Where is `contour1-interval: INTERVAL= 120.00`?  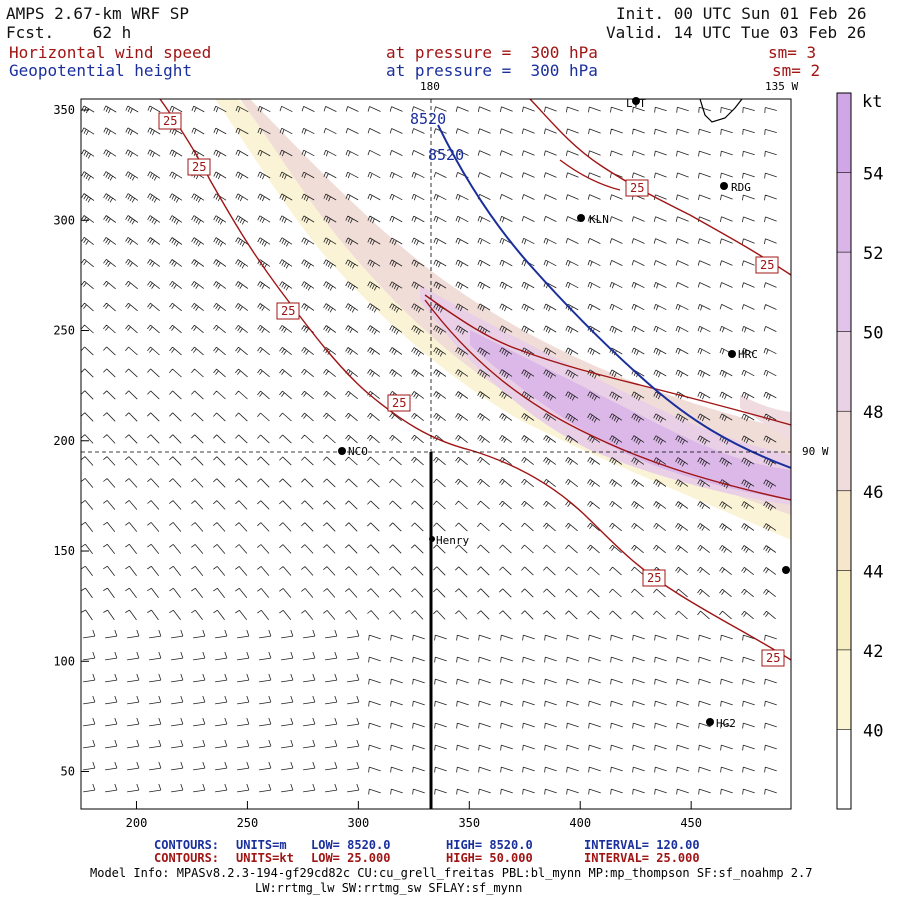 contour1-interval: INTERVAL= 120.00 is located at coordinates (642, 845).